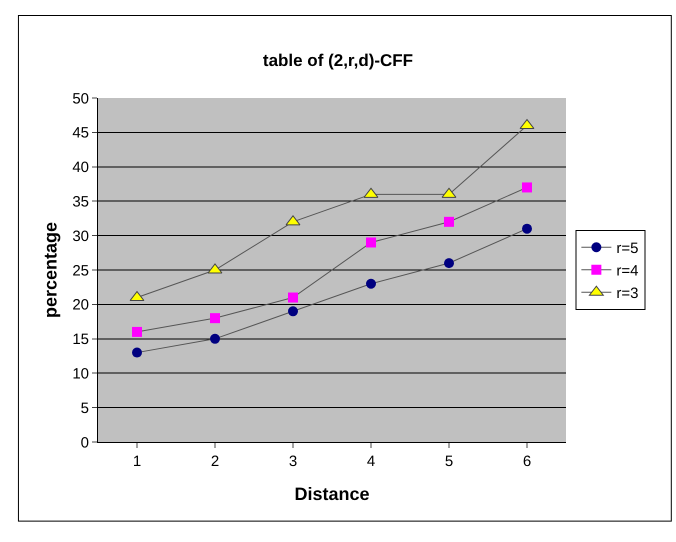  Describe the element at coordinates (80, 339) in the screenshot. I see `y-tick-label: 15` at that location.